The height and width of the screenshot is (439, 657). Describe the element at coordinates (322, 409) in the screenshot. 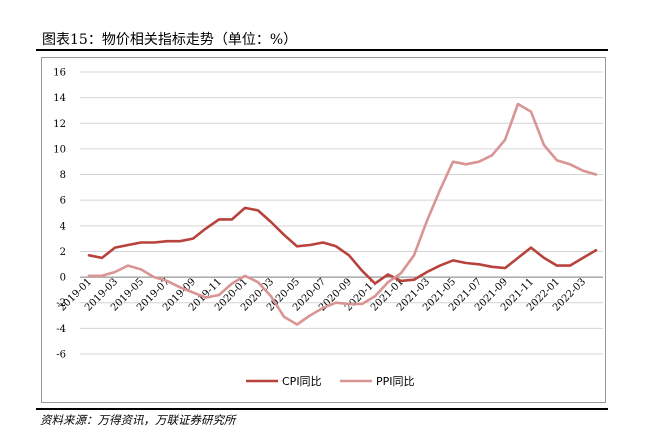

I see `source-rule` at that location.